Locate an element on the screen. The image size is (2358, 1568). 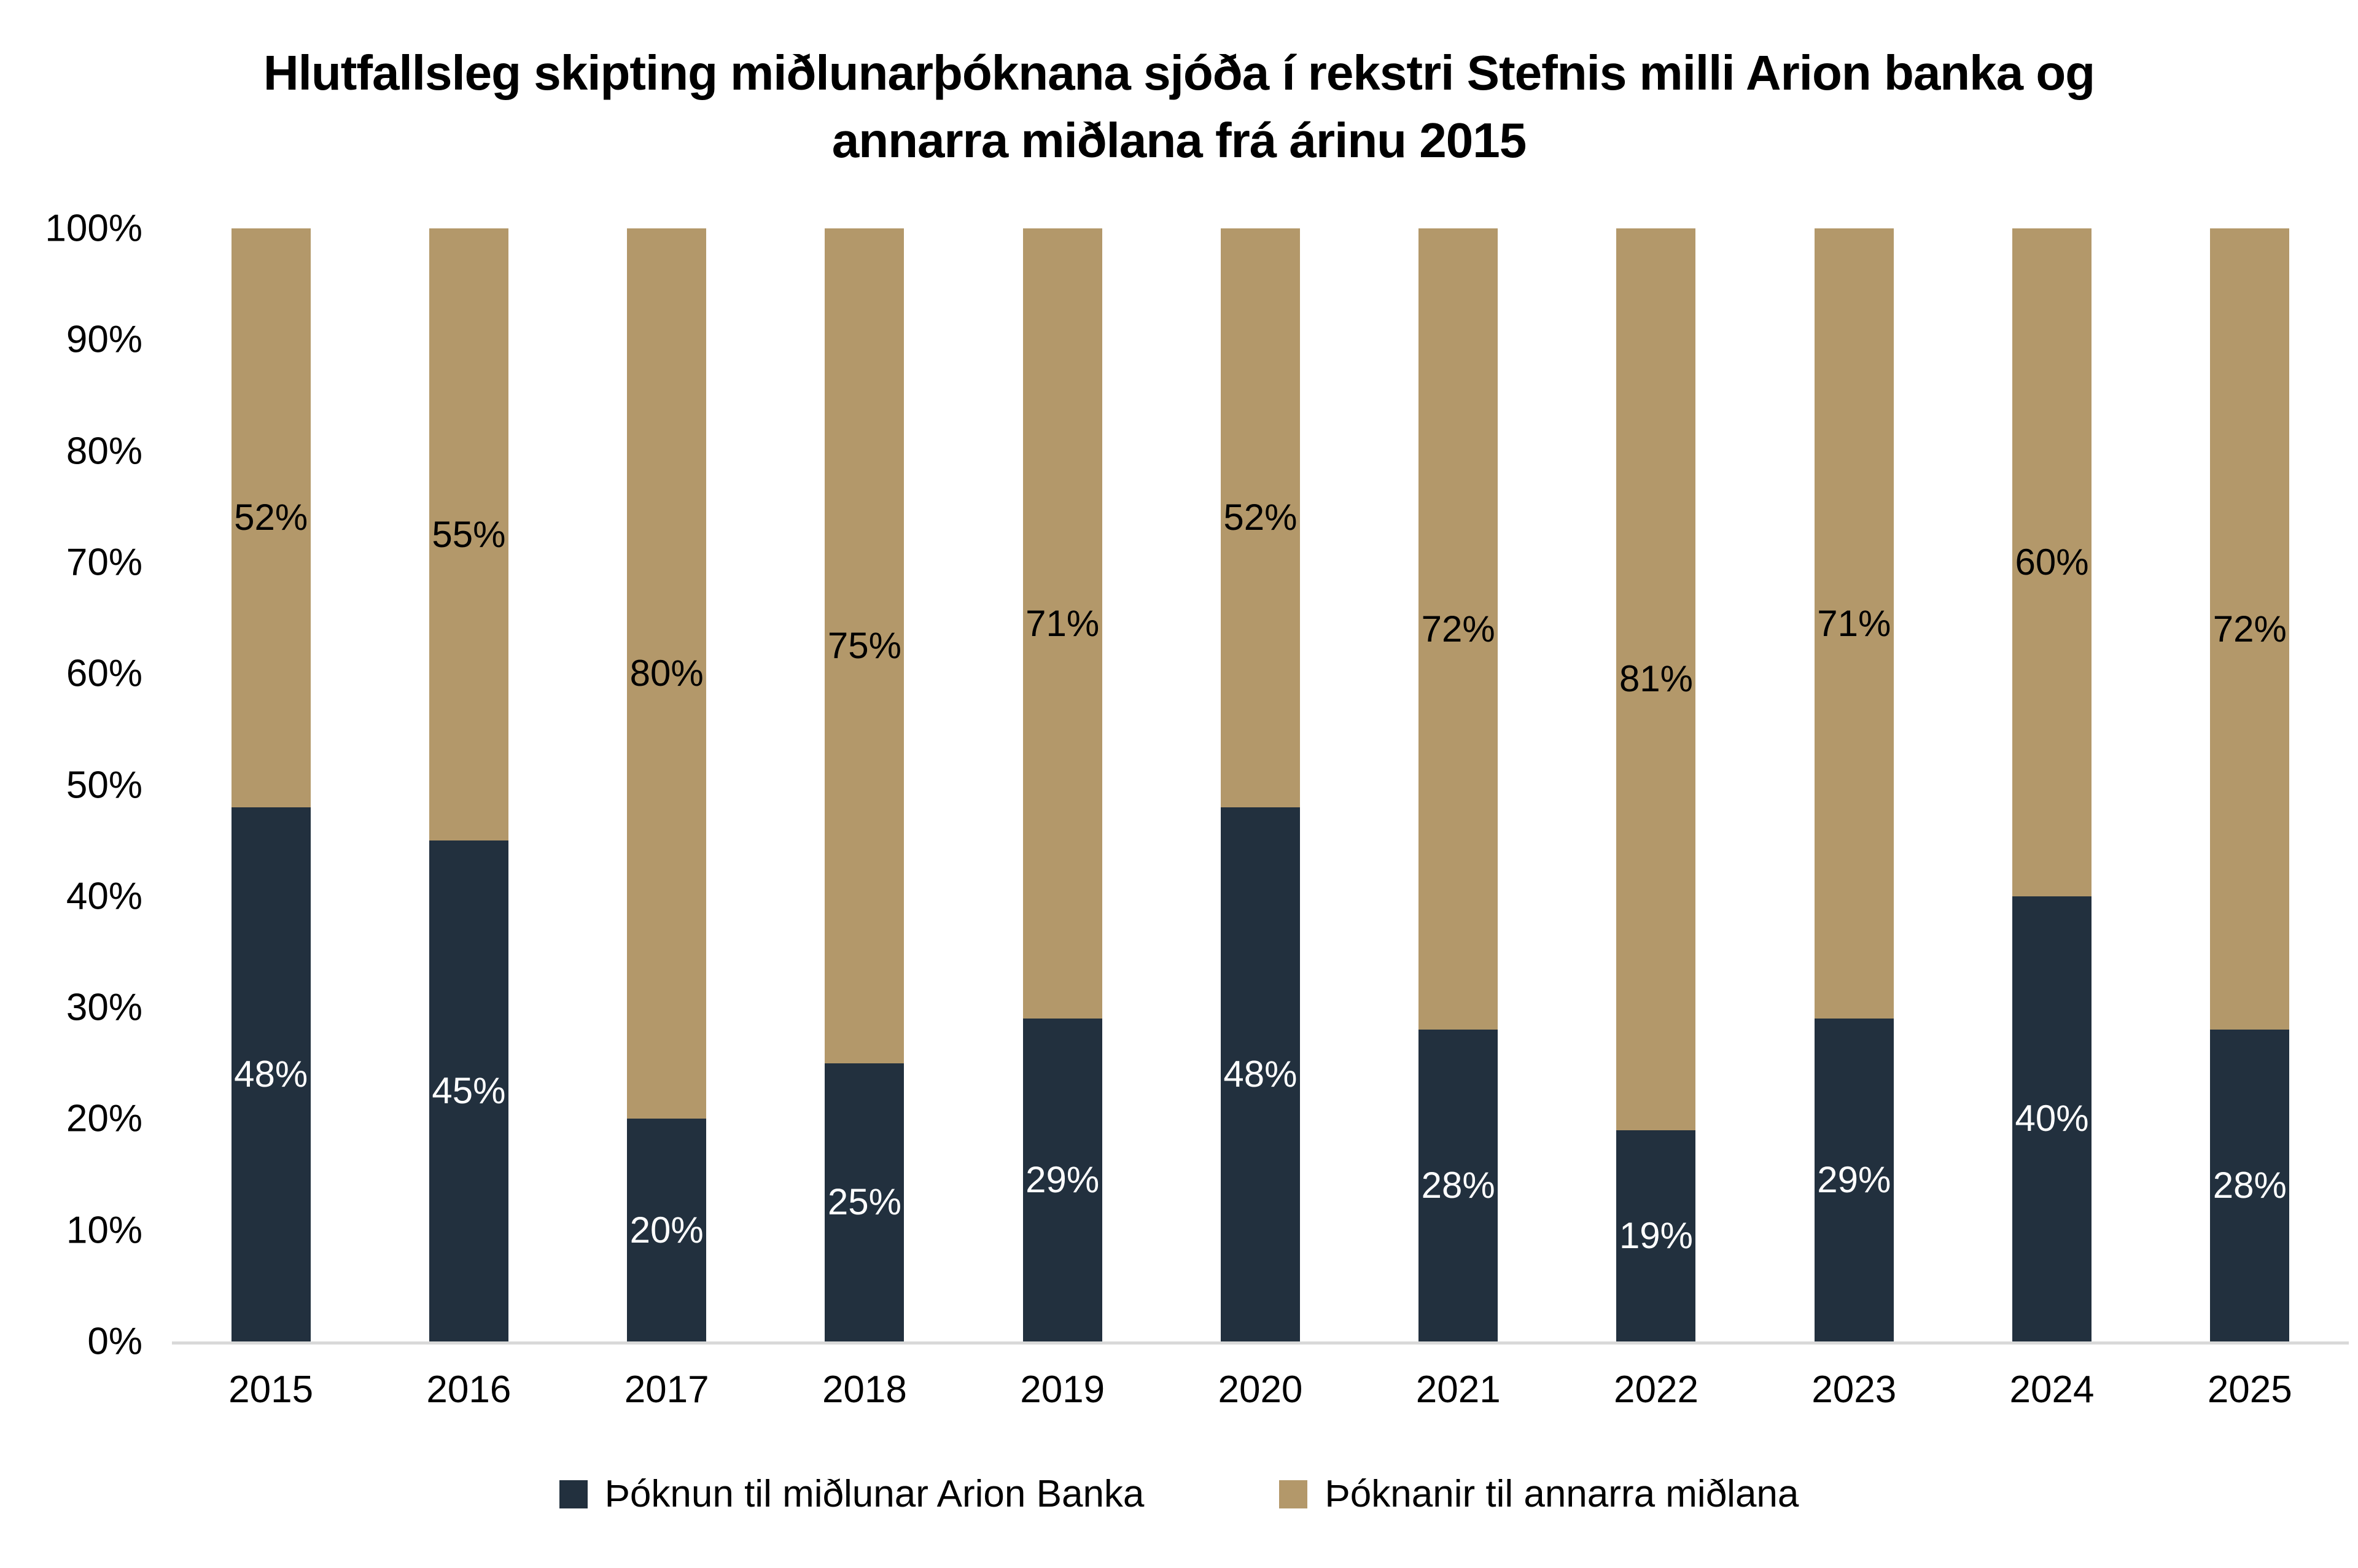
data-label-other-2015: 52% is located at coordinates (271, 517).